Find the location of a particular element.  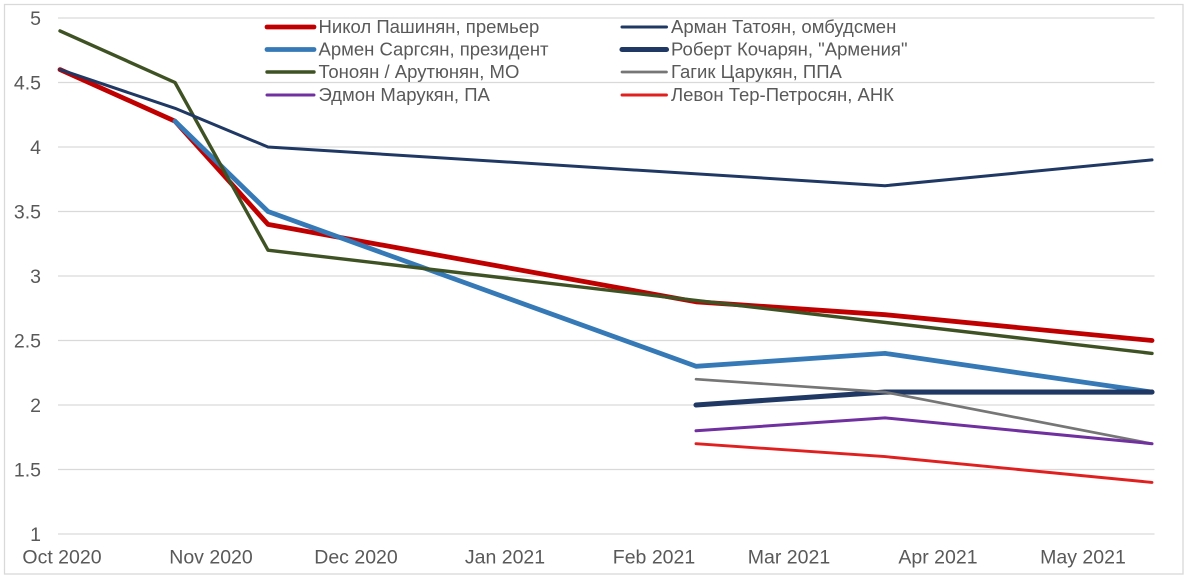

svg-text: Никол Пашинян, премьер is located at coordinates (429, 26).